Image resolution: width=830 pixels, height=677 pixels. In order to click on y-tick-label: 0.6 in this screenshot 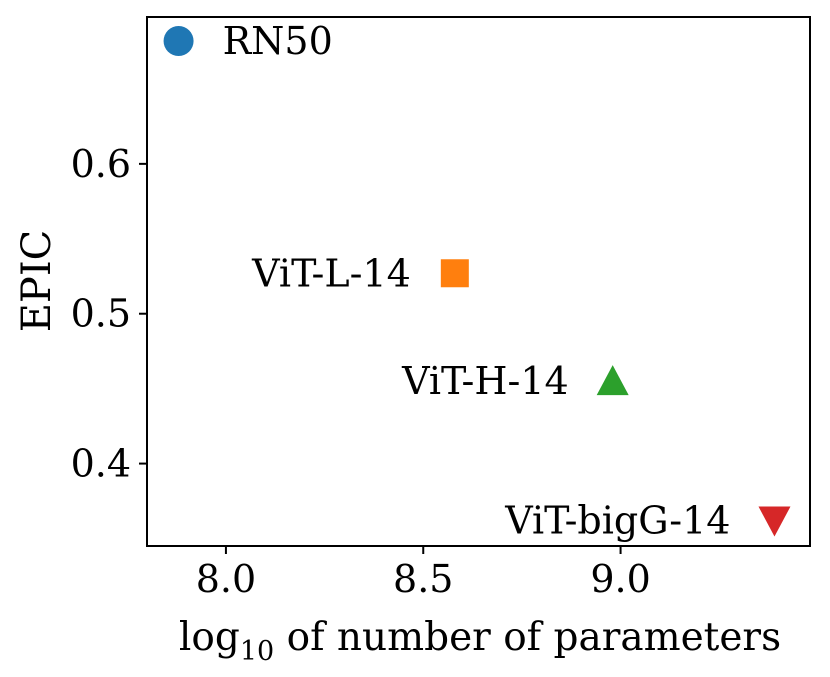, I will do `click(101, 164)`.